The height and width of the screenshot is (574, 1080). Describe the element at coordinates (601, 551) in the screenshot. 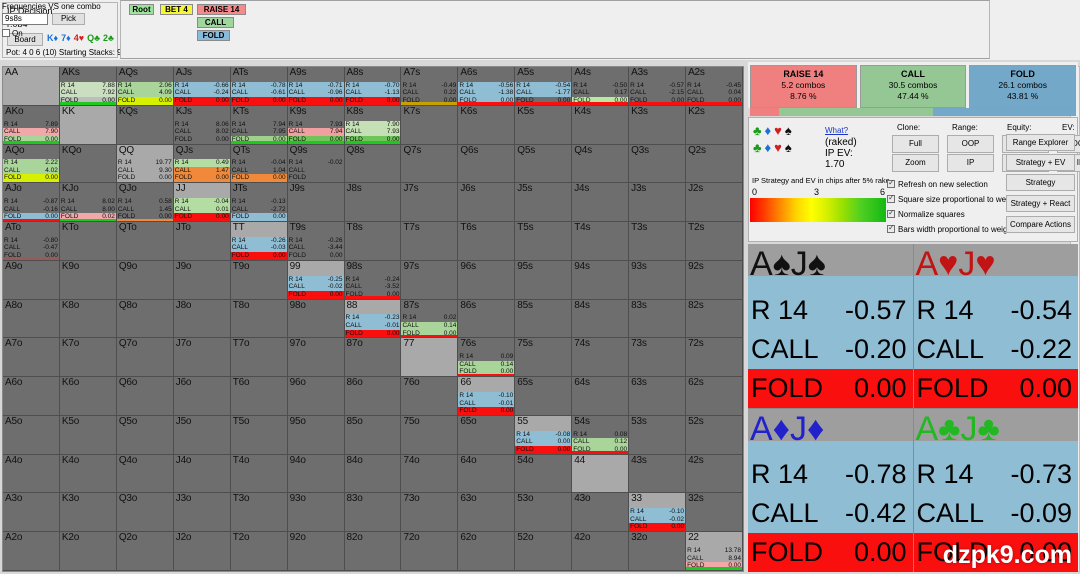

I see `matrix-cell: 42o` at that location.